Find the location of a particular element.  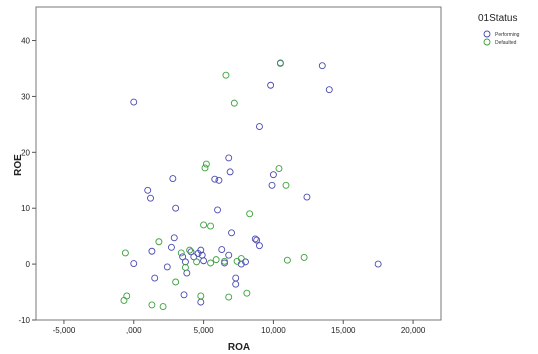

x-axis: -5,000 ,000 5,000 10,000 15,000 20,000 is located at coordinates (239, 327).